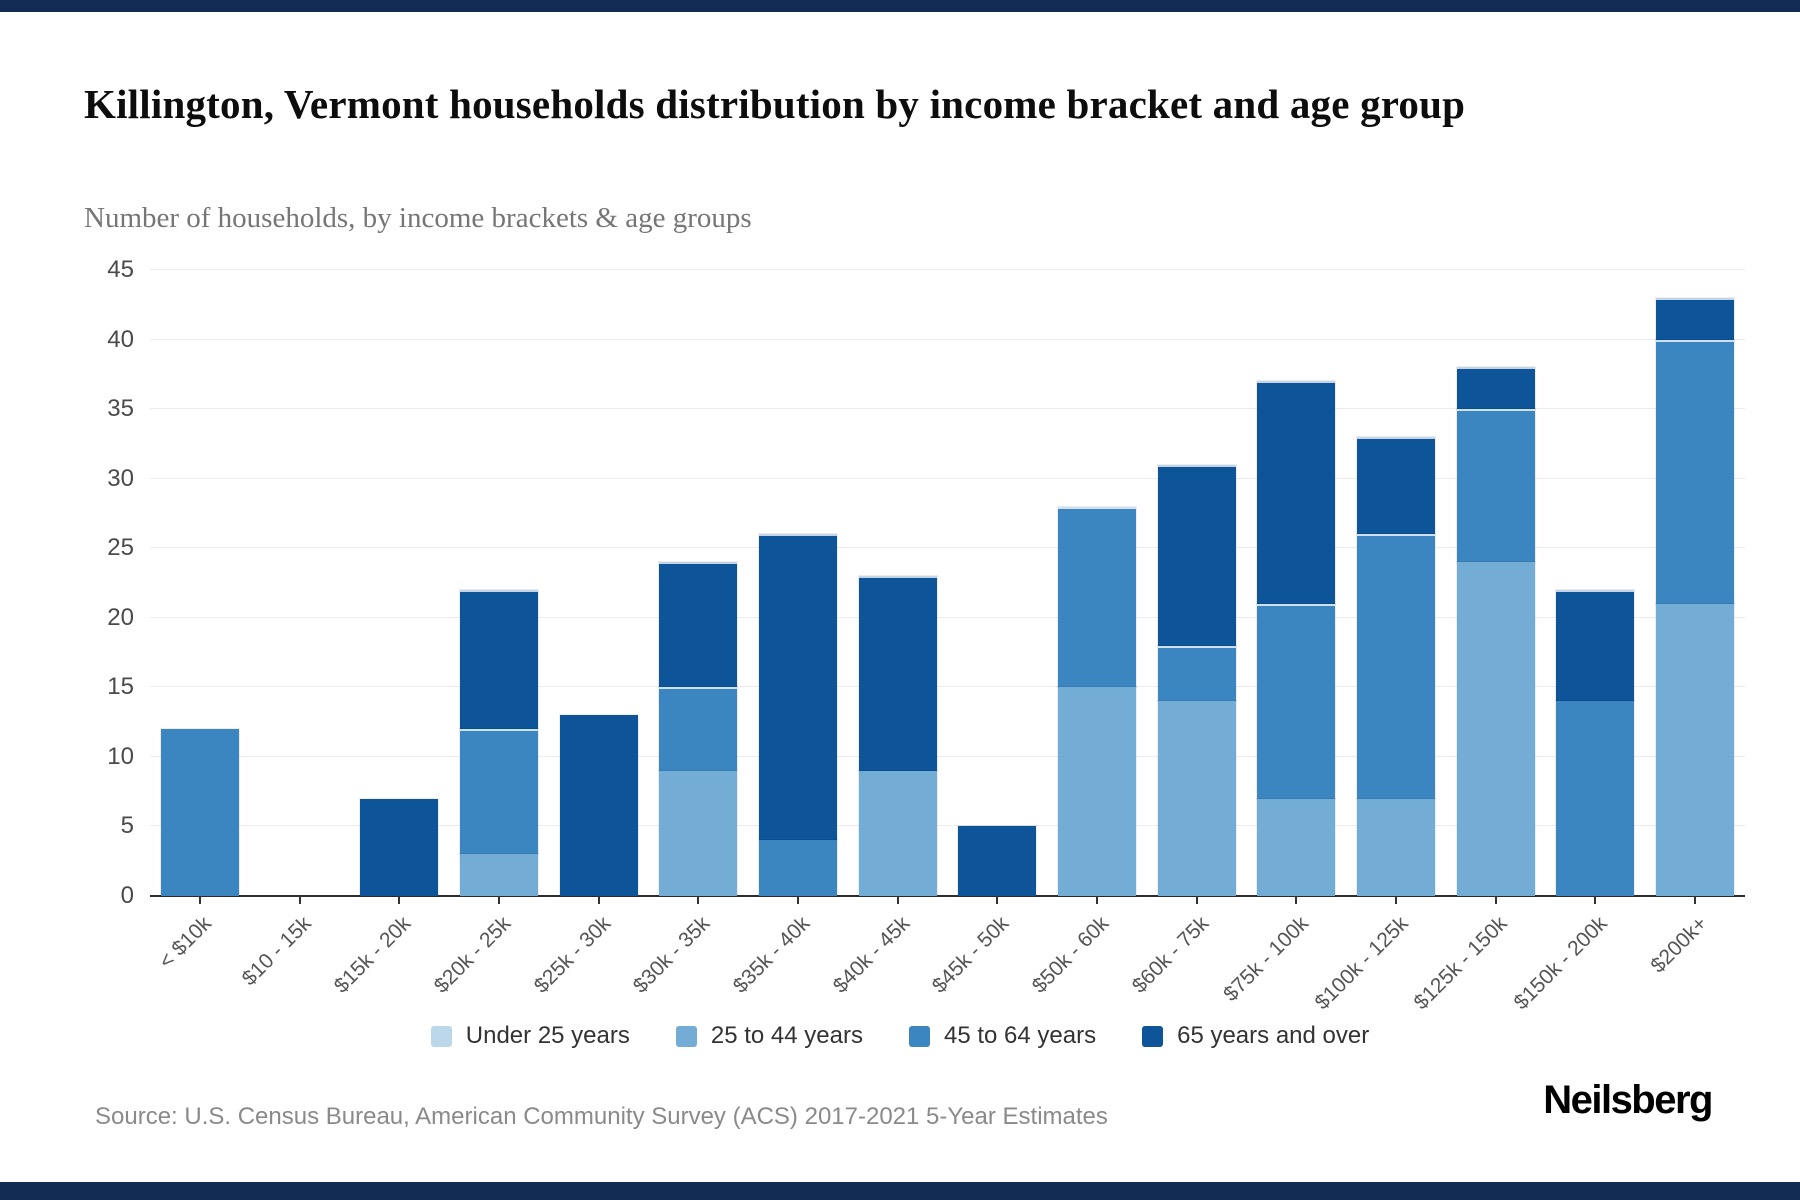  I want to click on x-tick-label: $200k+, so click(1679, 945).